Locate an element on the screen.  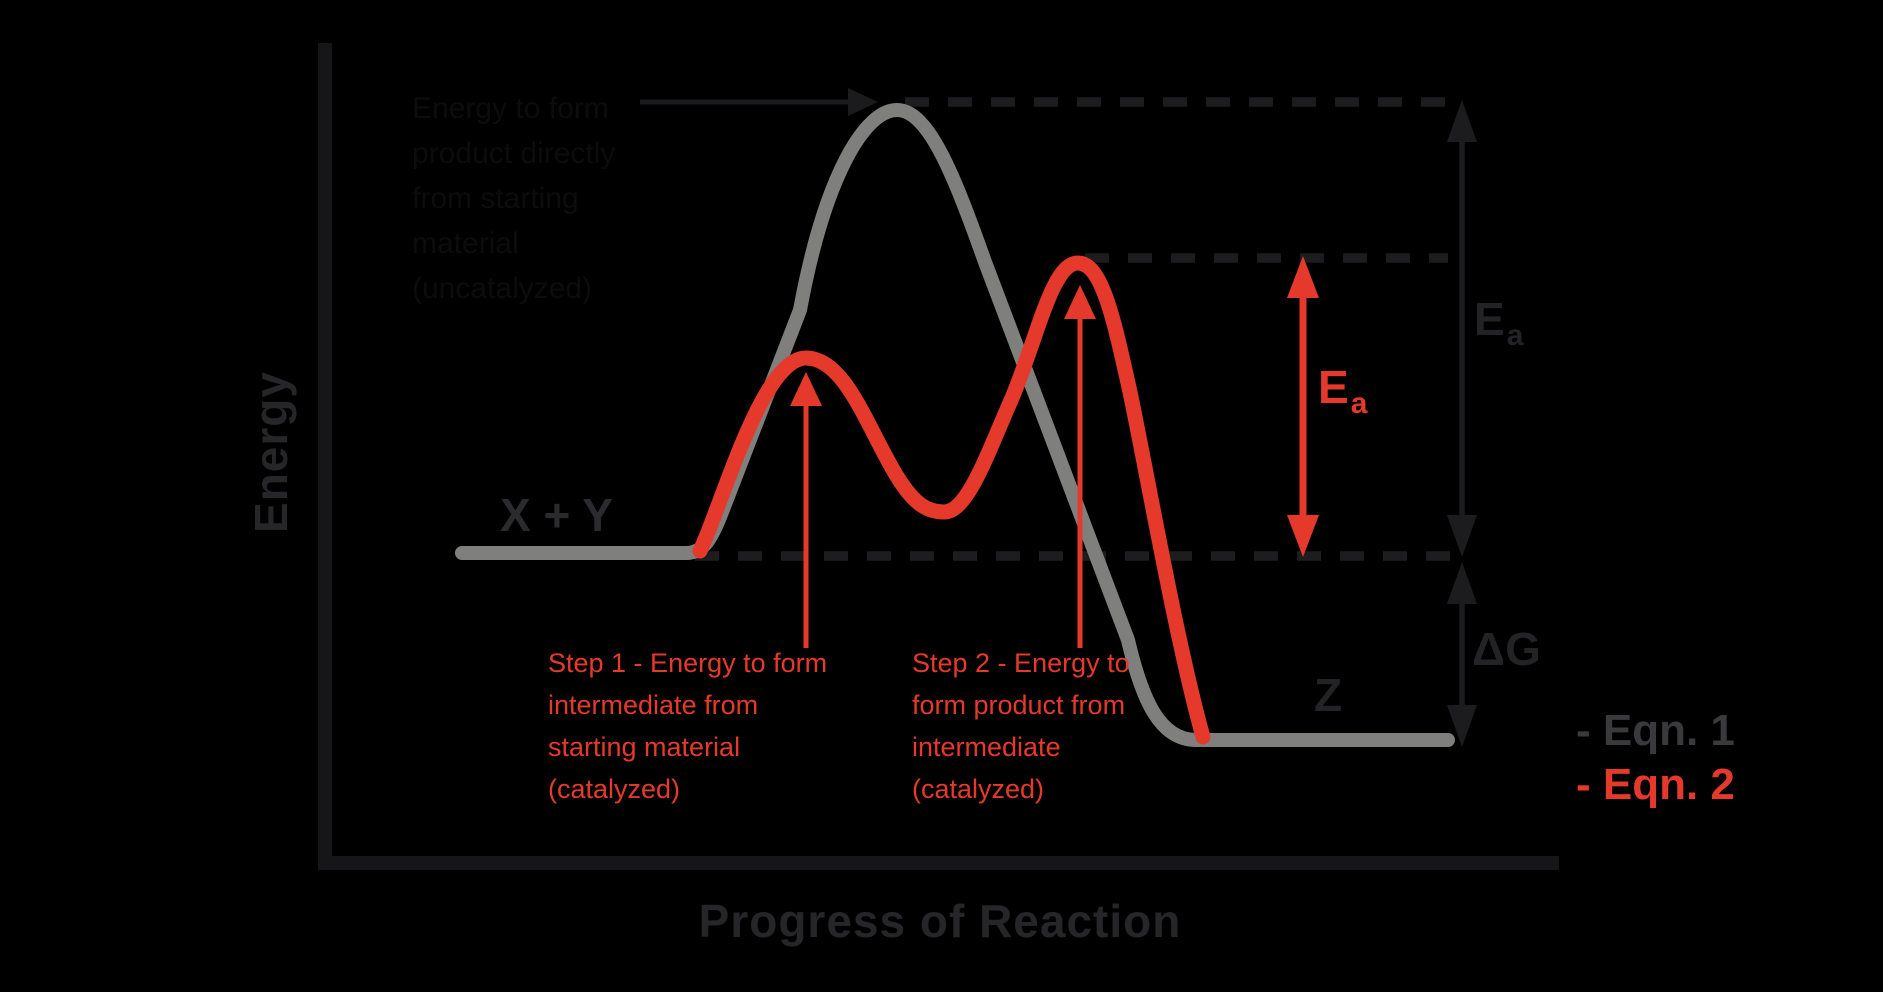
note-line: form product from is located at coordinates (1019, 705).